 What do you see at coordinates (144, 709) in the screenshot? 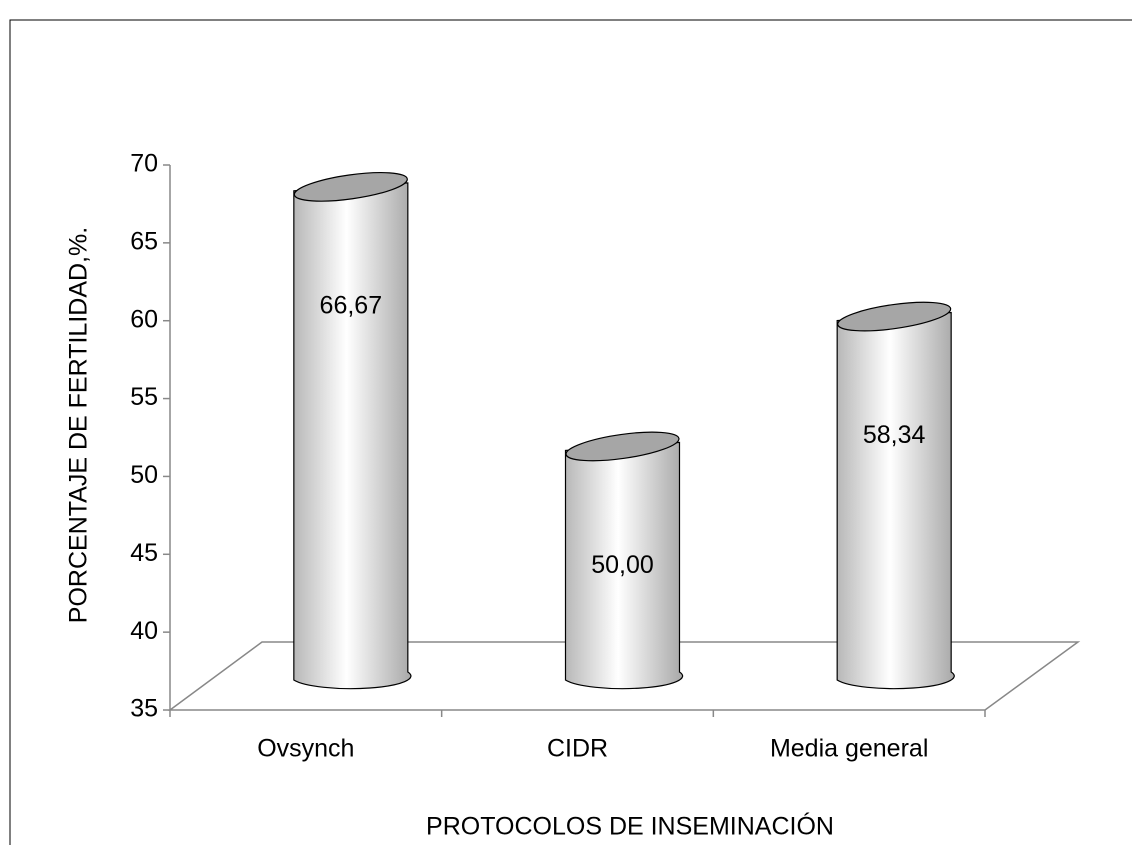
I see `y-tick-label: 35` at bounding box center [144, 709].